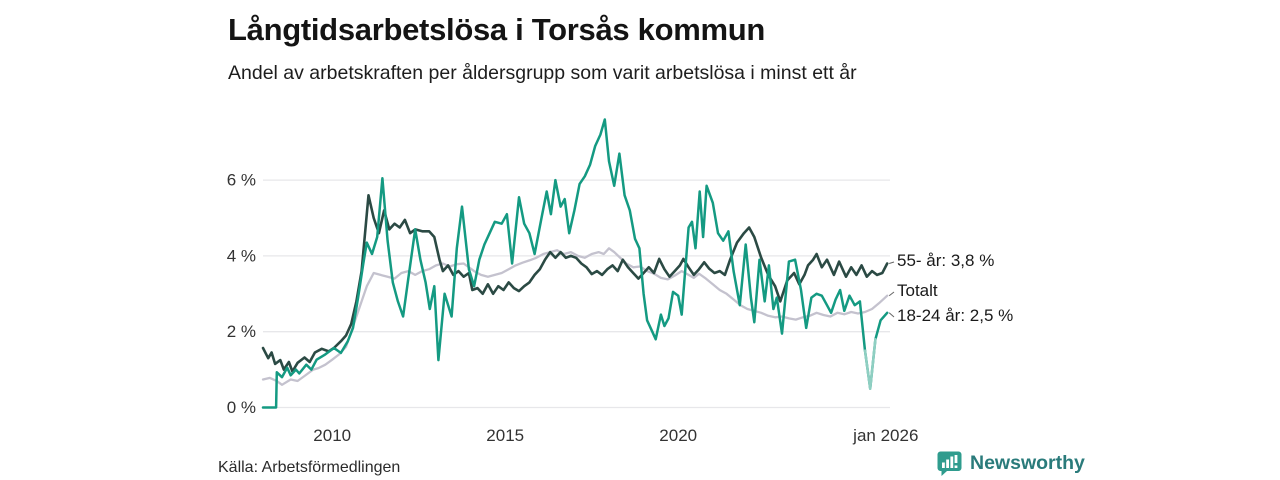 Image resolution: width=1280 pixels, height=480 pixels. I want to click on series-line-preliminary, so click(870, 364).